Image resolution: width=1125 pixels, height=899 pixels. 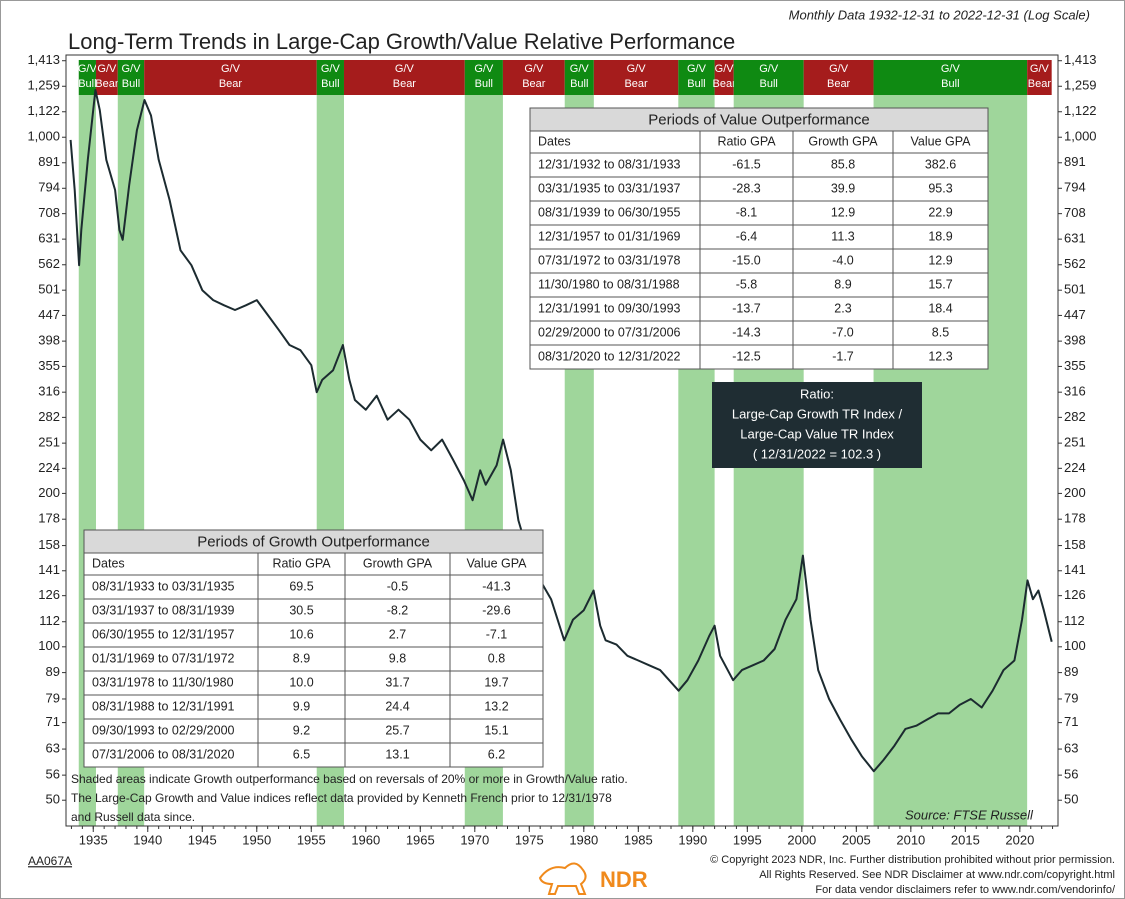 What do you see at coordinates (843, 164) in the screenshot?
I see `table-cell: 85.8` at bounding box center [843, 164].